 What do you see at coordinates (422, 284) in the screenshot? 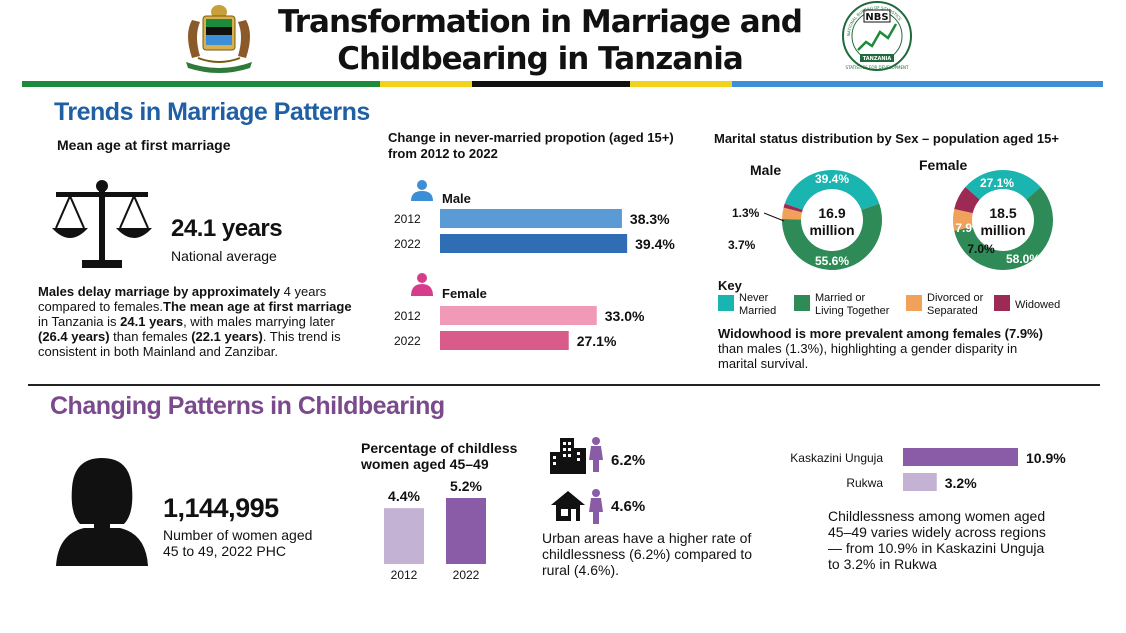
I see `female-person-icon` at bounding box center [422, 284].